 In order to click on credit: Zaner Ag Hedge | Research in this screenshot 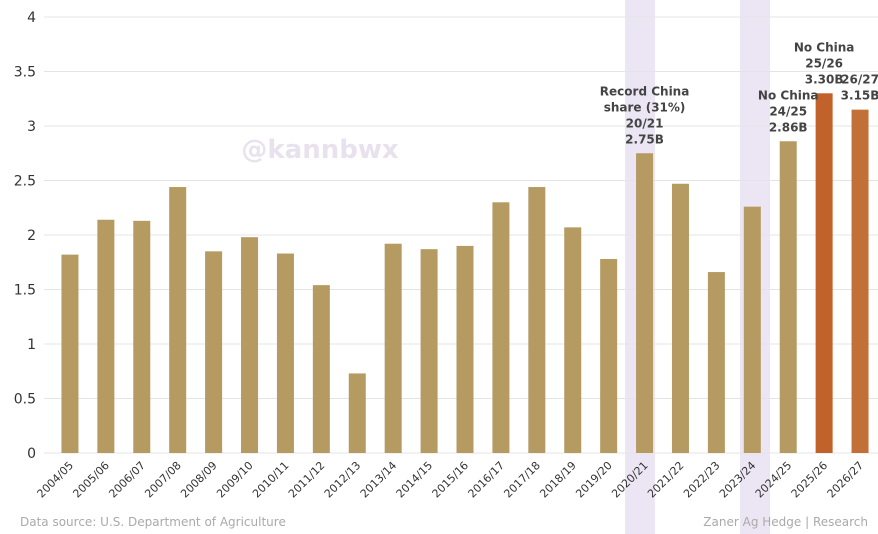, I will do `click(785, 522)`.